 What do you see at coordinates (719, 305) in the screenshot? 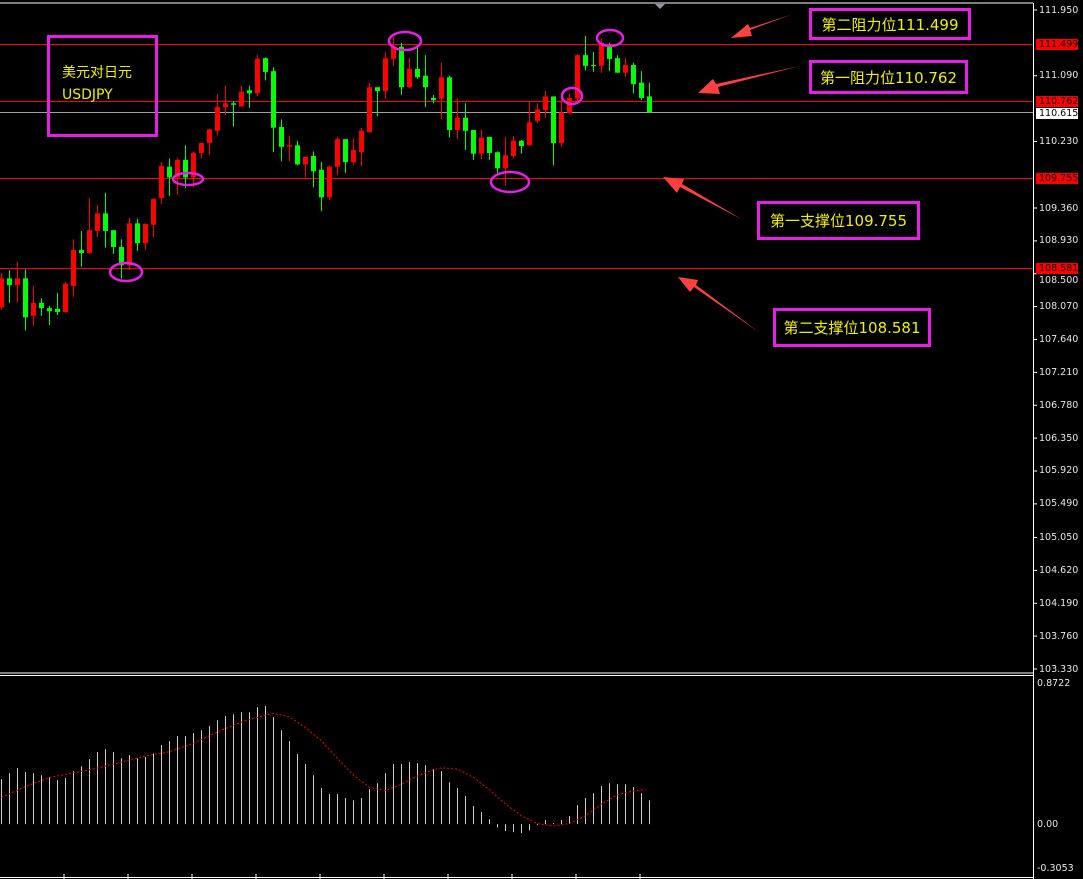
I see `arrow-icon` at bounding box center [719, 305].